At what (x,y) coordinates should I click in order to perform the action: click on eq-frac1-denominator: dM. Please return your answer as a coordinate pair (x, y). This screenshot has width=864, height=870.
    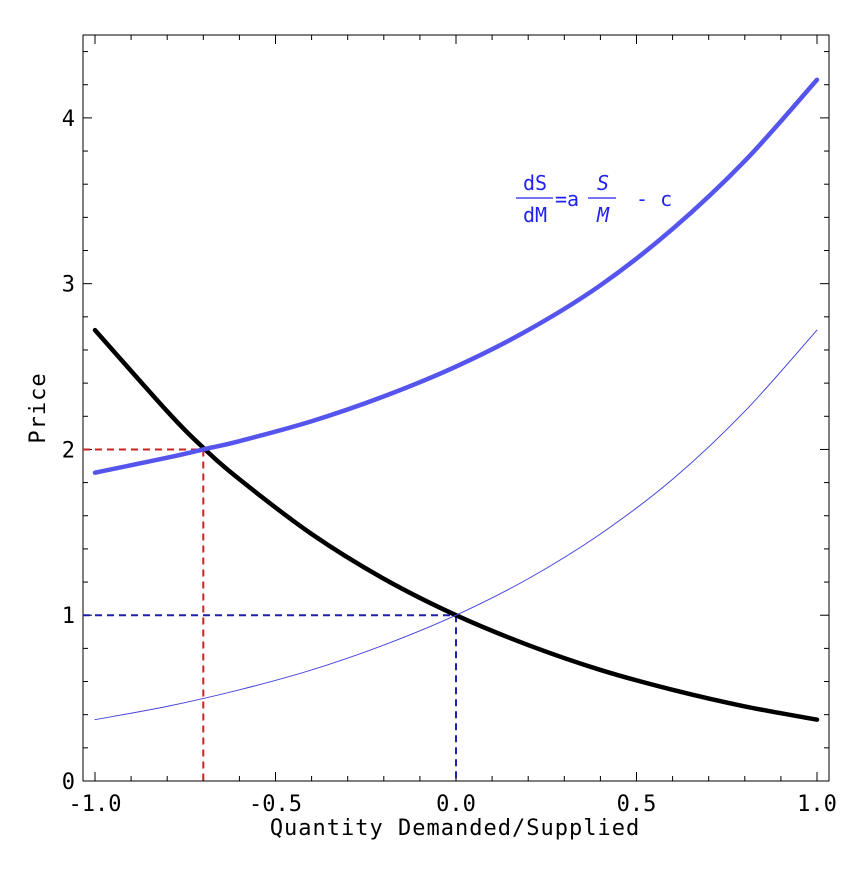
    Looking at the image, I should click on (535, 215).